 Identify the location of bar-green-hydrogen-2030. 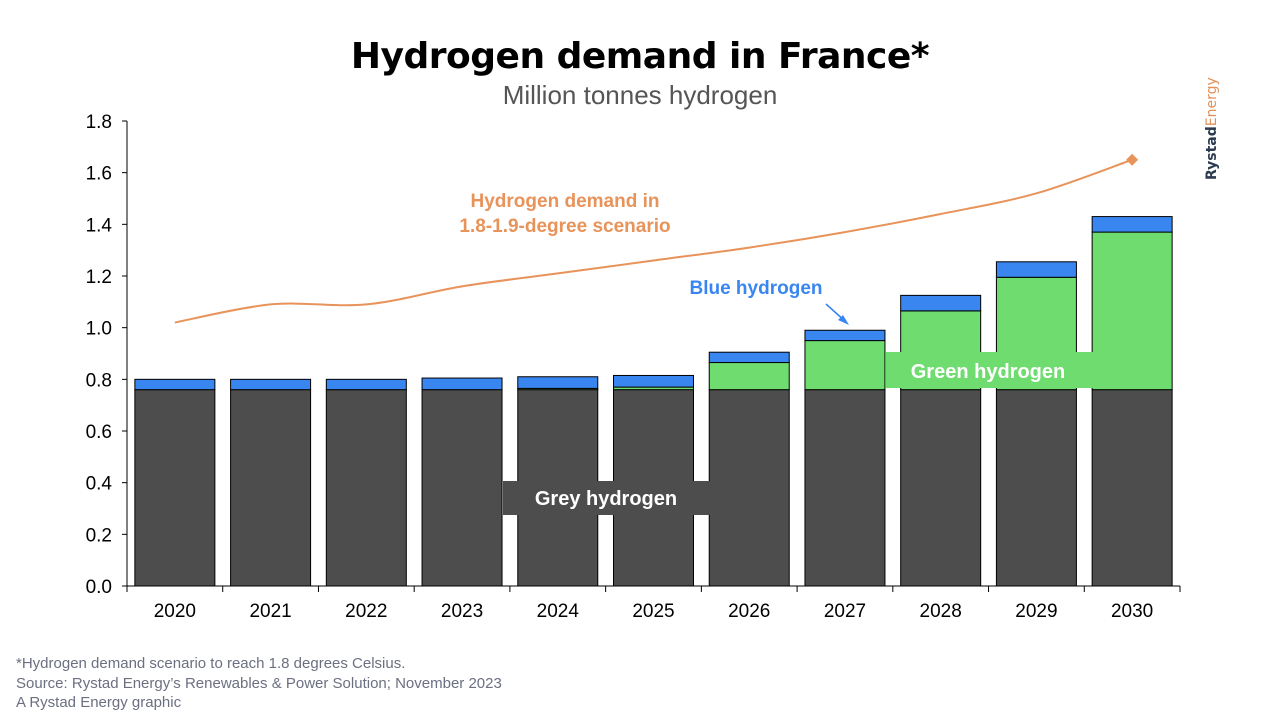
(1132, 311).